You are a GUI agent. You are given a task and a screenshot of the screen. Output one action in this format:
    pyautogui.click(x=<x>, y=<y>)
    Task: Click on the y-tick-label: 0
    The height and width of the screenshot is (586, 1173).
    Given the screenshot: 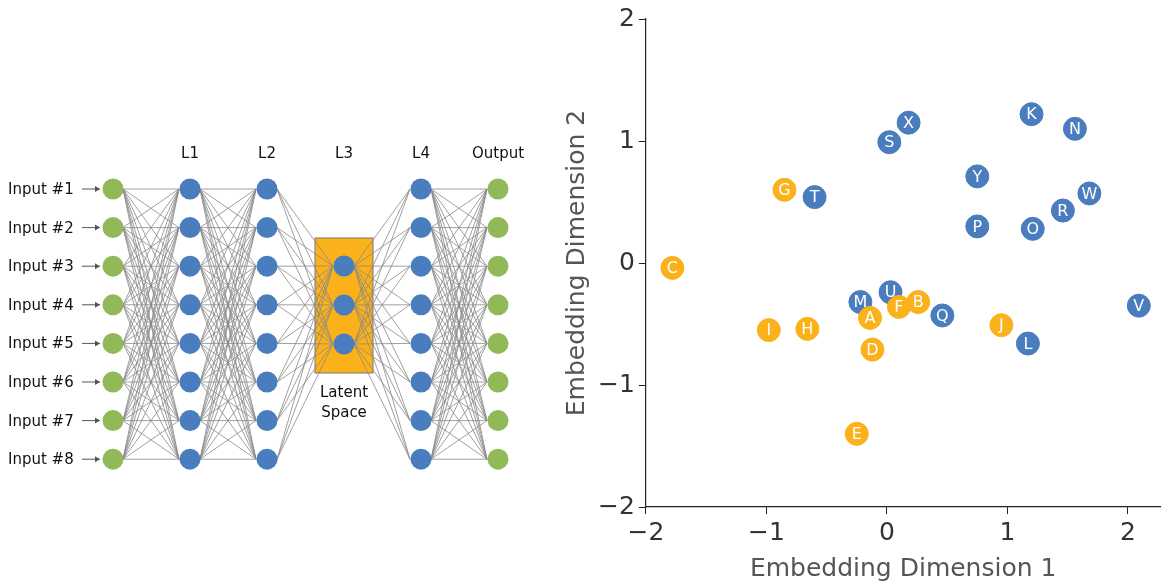 What is the action you would take?
    pyautogui.click(x=626, y=261)
    